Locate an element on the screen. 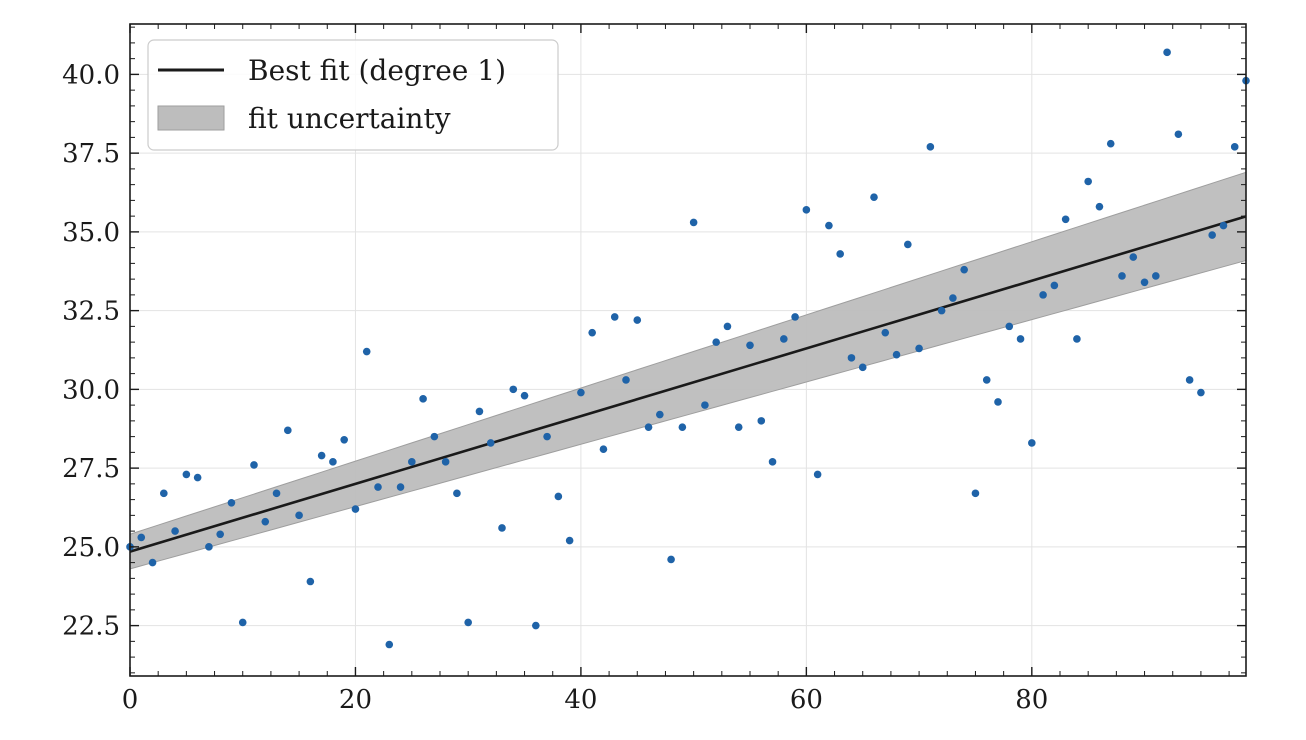 The height and width of the screenshot is (740, 1306). legend-label-fit-uncertainty: fit uncertainty is located at coordinates (349, 118).